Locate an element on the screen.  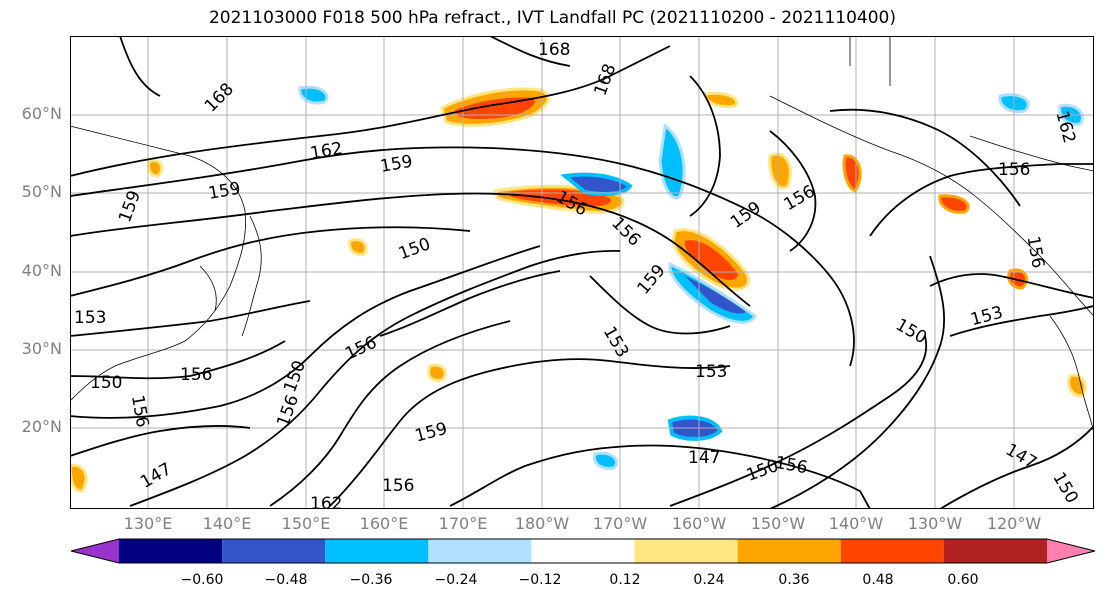
contour-label: 162 is located at coordinates (326, 501).